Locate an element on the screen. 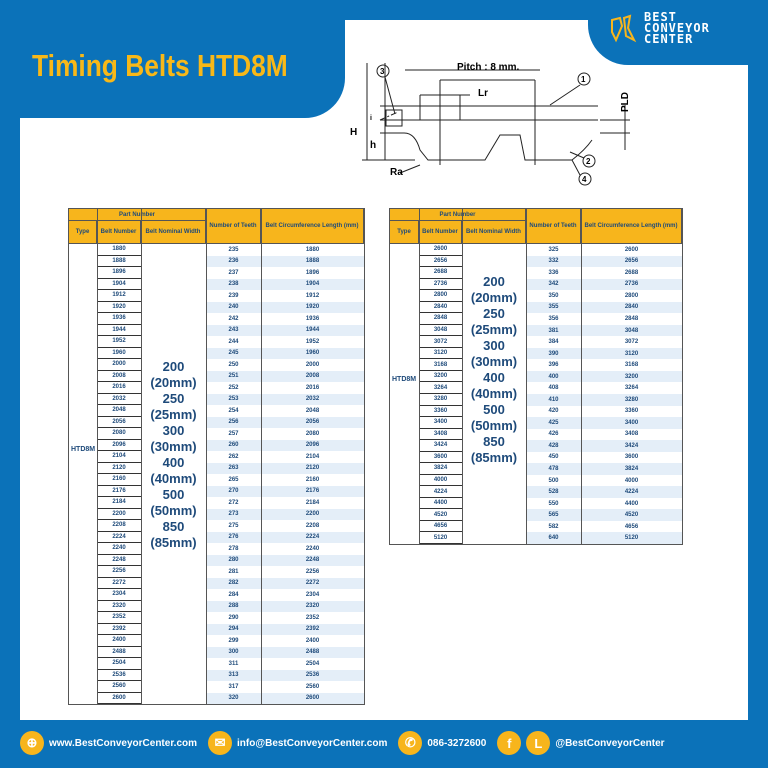  teeth-cell: 253 is located at coordinates (233, 399).